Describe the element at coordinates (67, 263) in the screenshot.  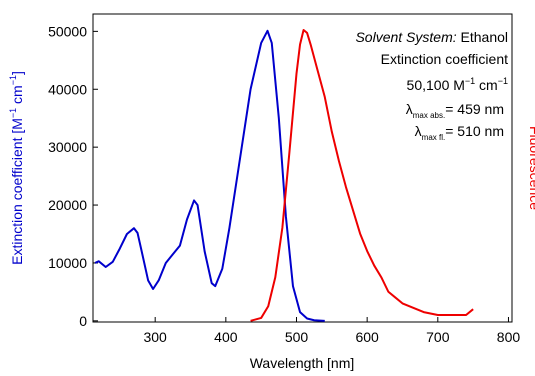
I see `y-tick-label: 10000` at that location.